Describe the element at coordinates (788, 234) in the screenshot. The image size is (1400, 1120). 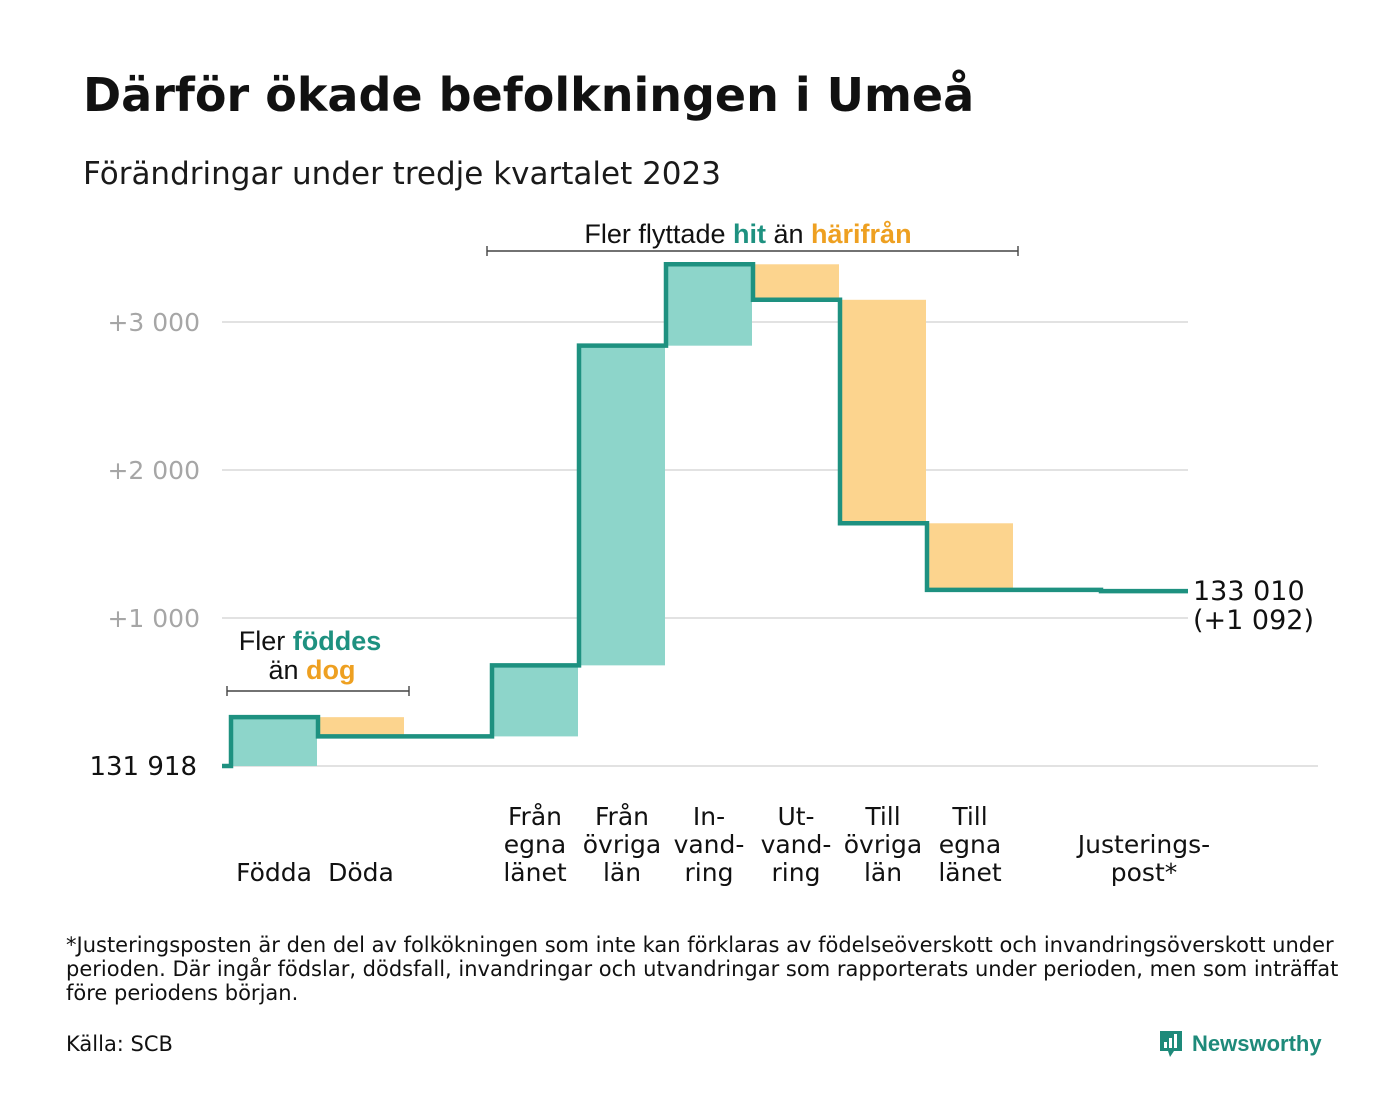
I see `annotation-migration-mid: än` at that location.